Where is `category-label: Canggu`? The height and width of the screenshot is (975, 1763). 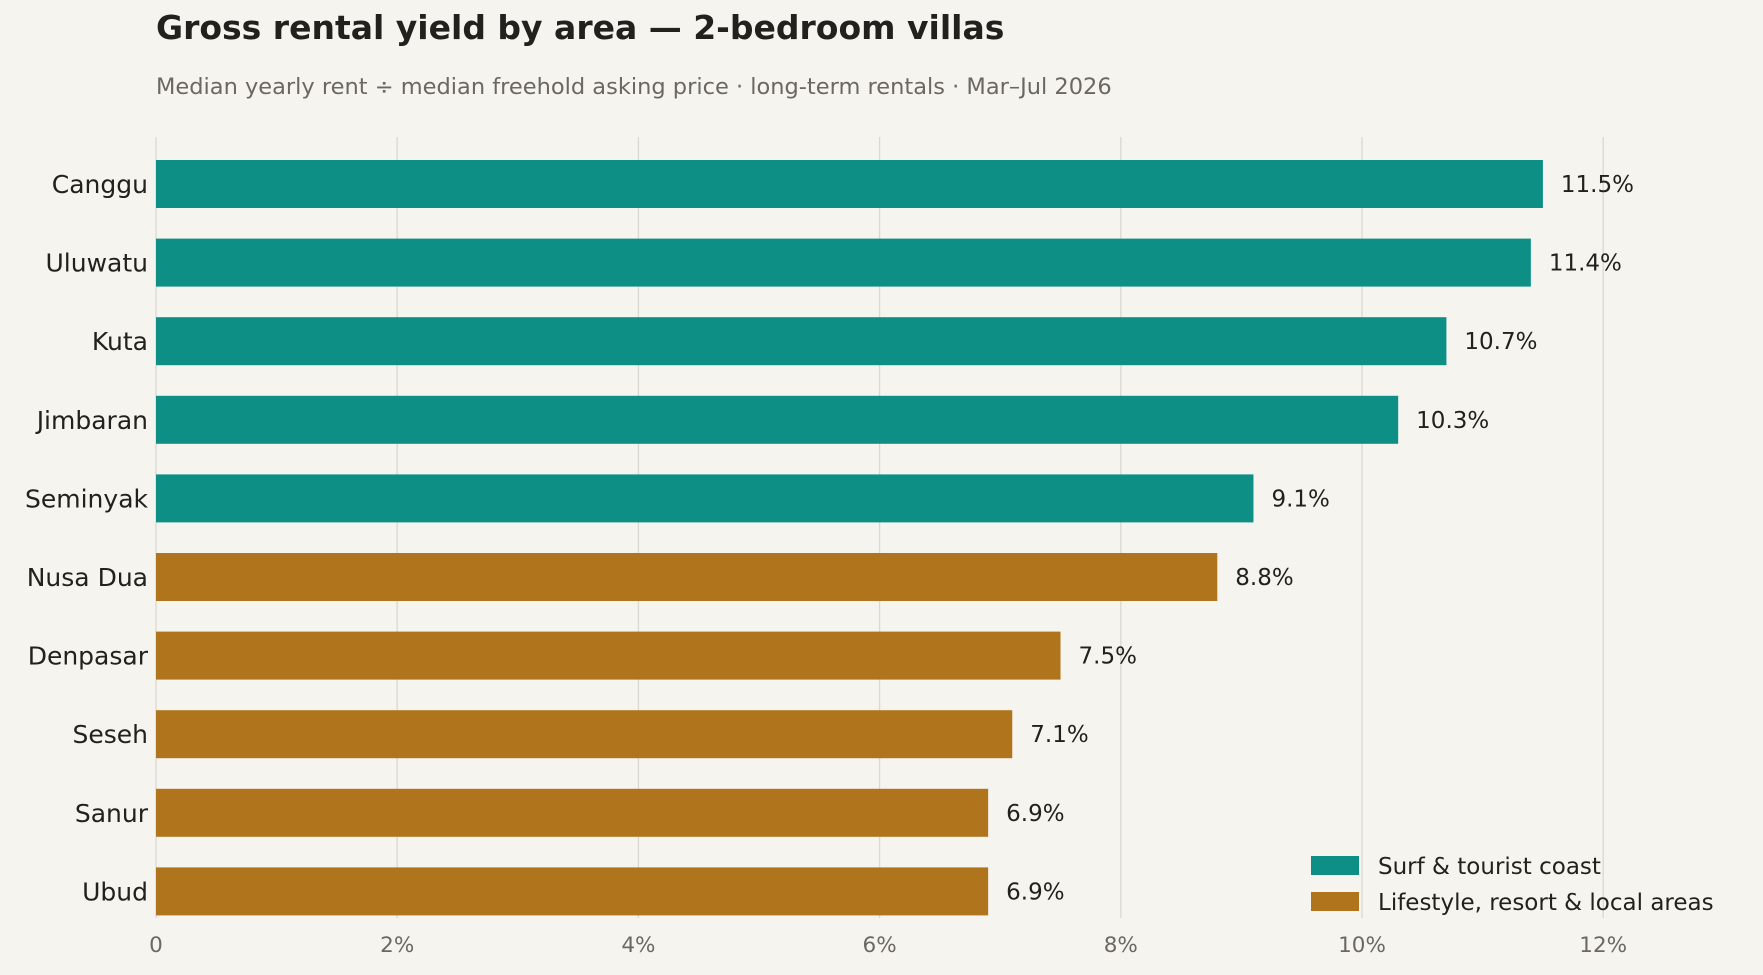
category-label: Canggu is located at coordinates (100, 184).